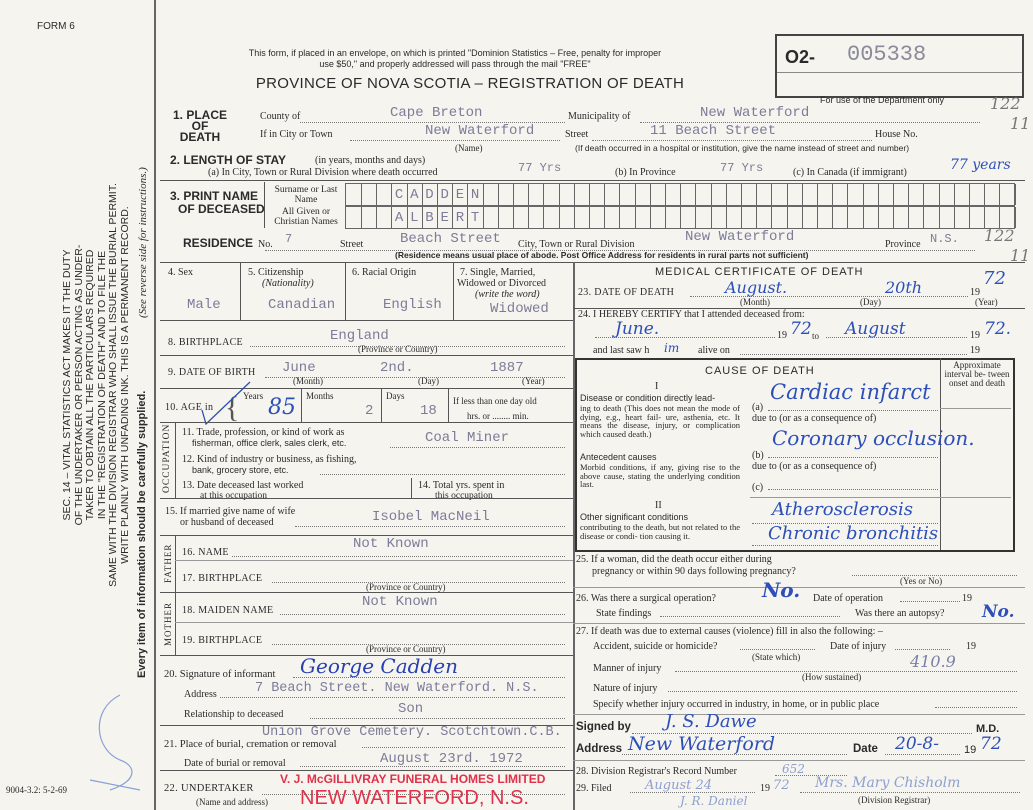 This screenshot has width=1033, height=810. I want to click on cause-title: CAUSE OF DEATH, so click(760, 371).